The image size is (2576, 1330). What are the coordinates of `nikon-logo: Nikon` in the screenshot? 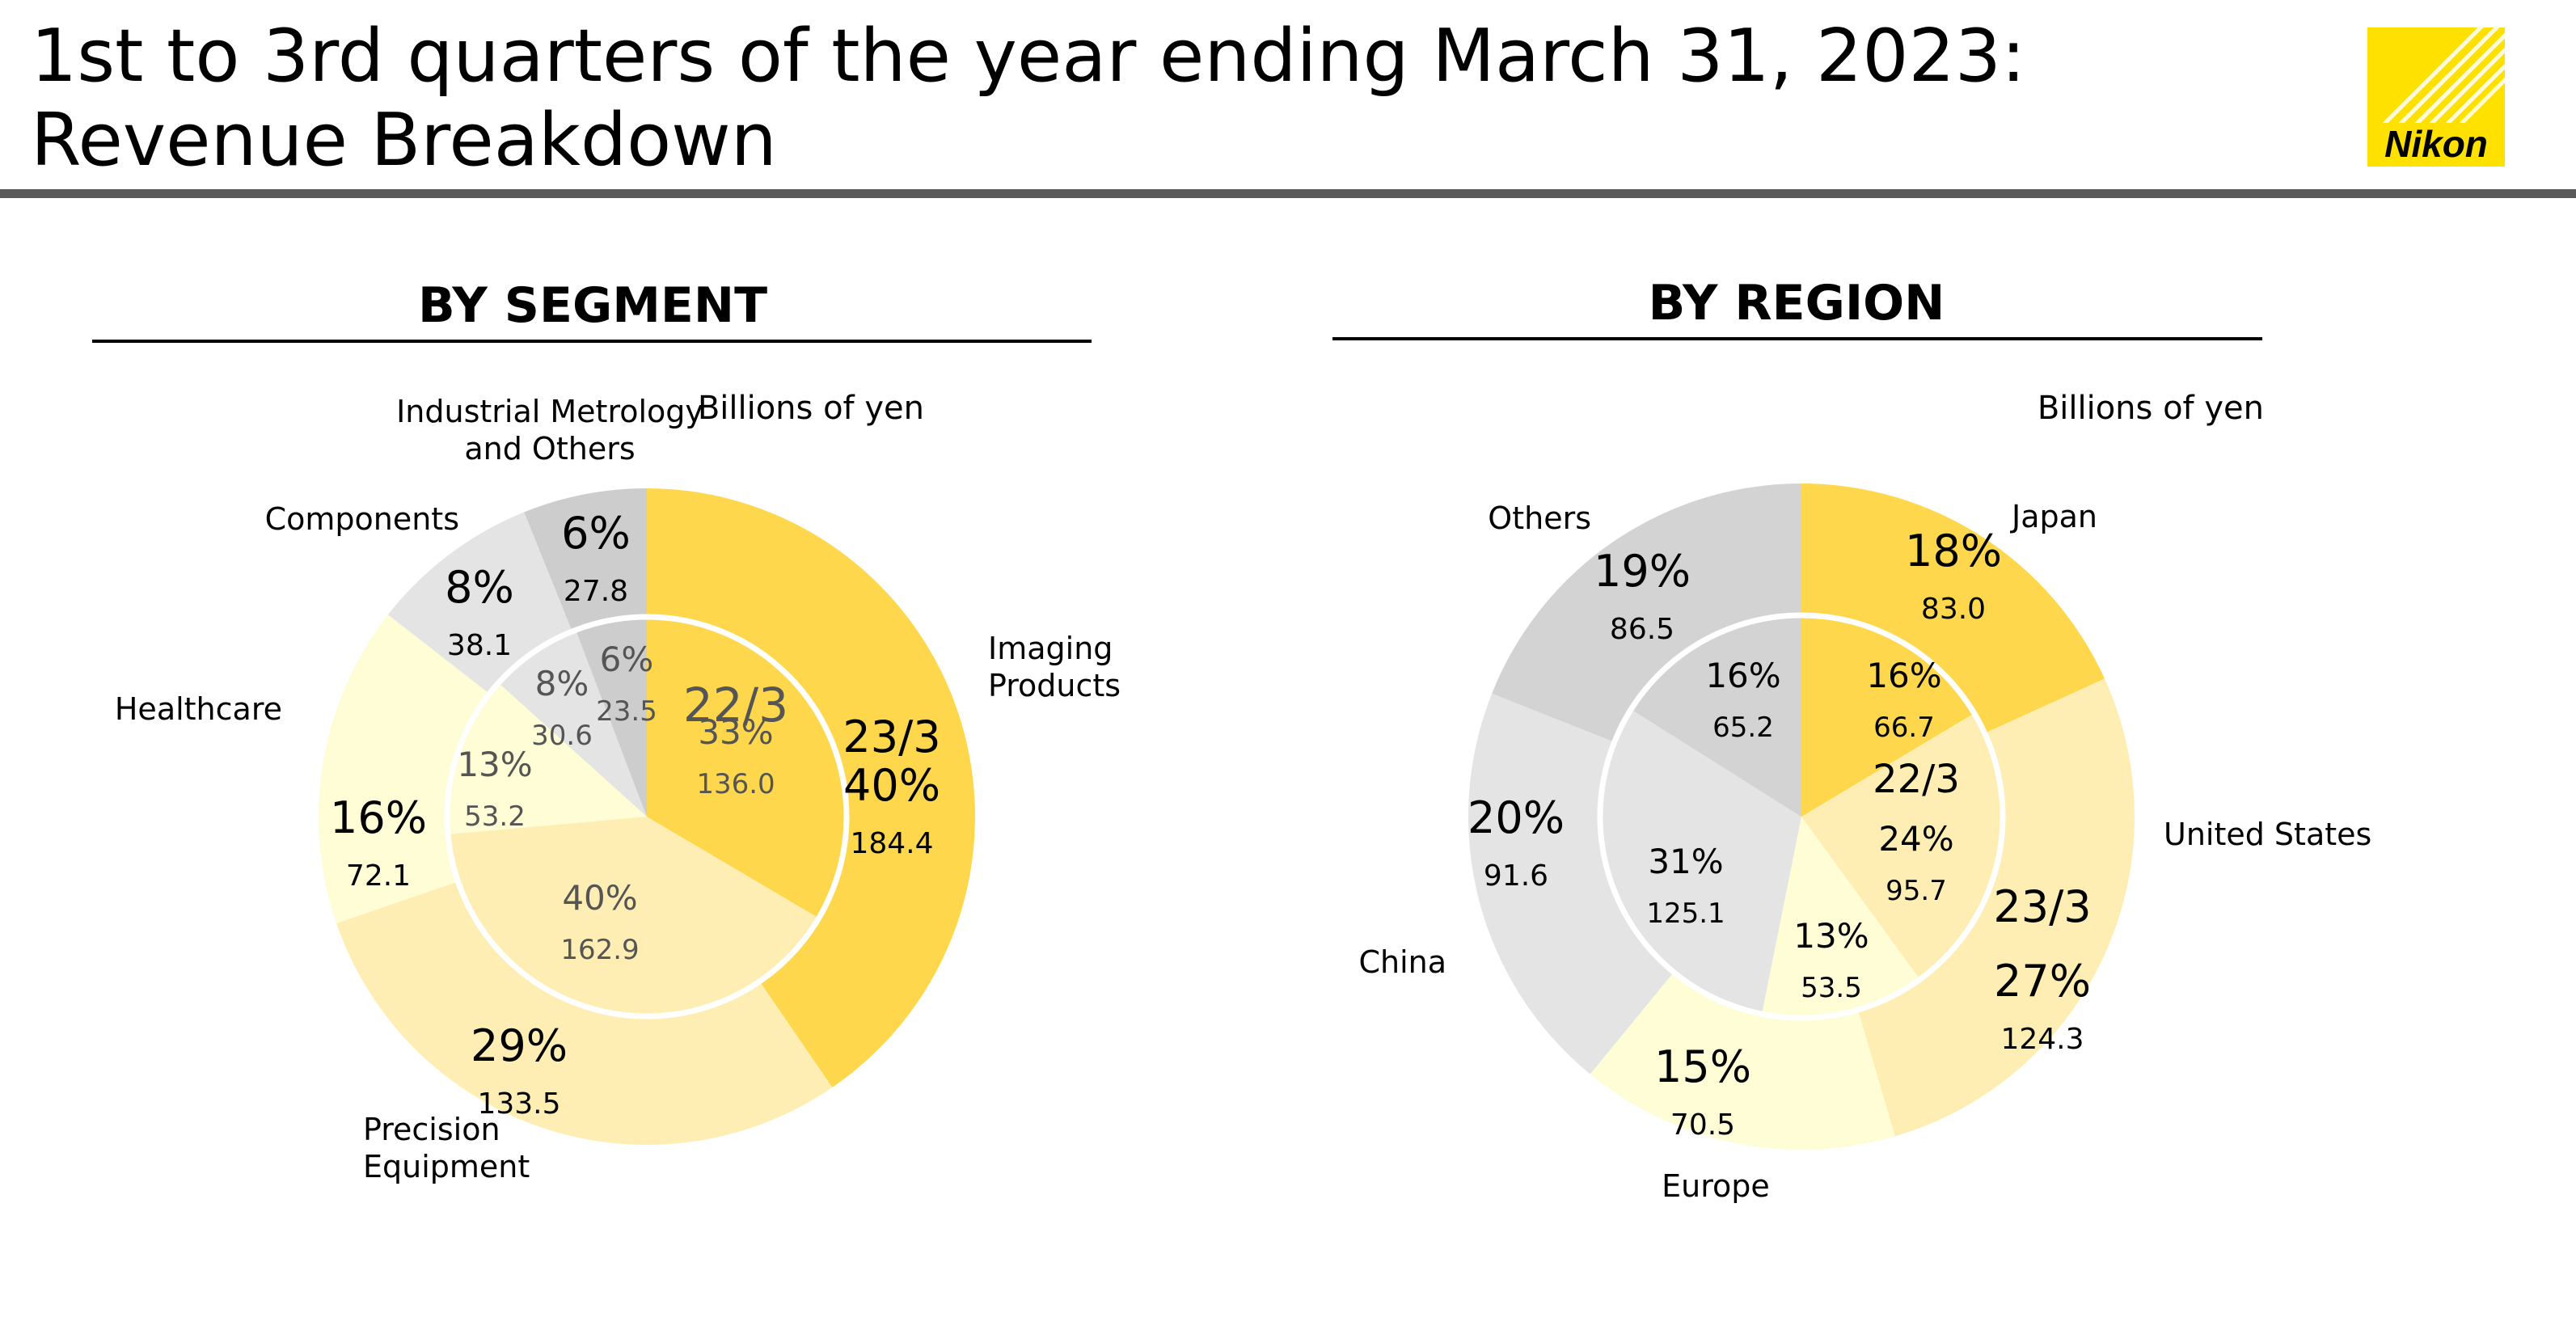 It's located at (2436, 97).